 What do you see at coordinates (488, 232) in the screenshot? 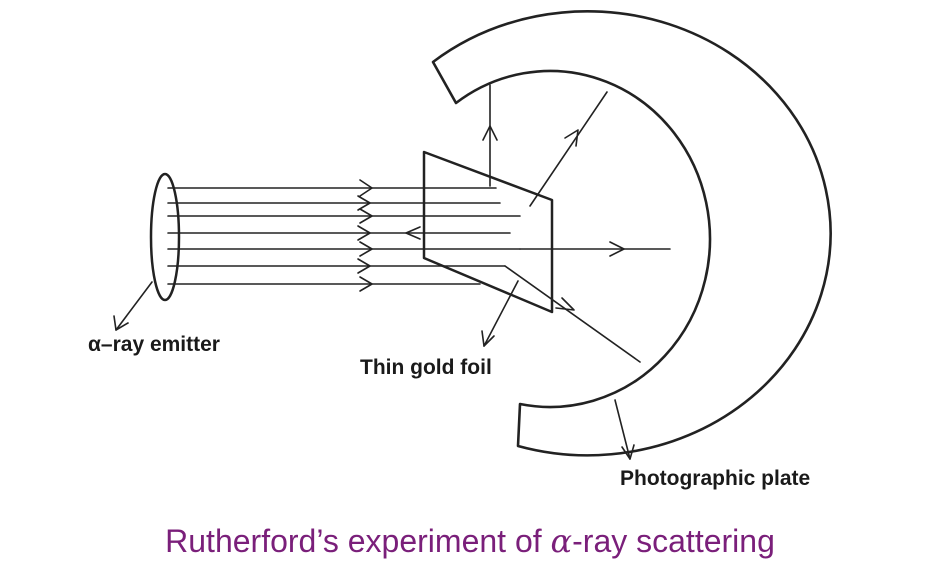
I see `thin-gold-foil` at bounding box center [488, 232].